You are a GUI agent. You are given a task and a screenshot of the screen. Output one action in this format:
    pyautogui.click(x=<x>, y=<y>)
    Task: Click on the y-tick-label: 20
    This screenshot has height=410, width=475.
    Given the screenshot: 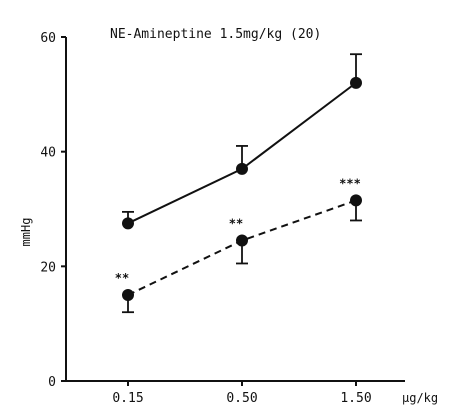 What is the action you would take?
    pyautogui.click(x=48, y=267)
    